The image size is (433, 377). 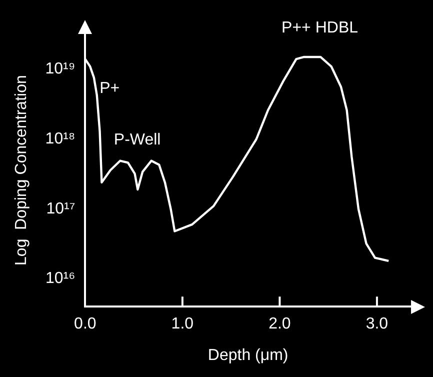 What do you see at coordinates (60, 69) in the screenshot?
I see `y-tick-label: 10¹⁹` at bounding box center [60, 69].